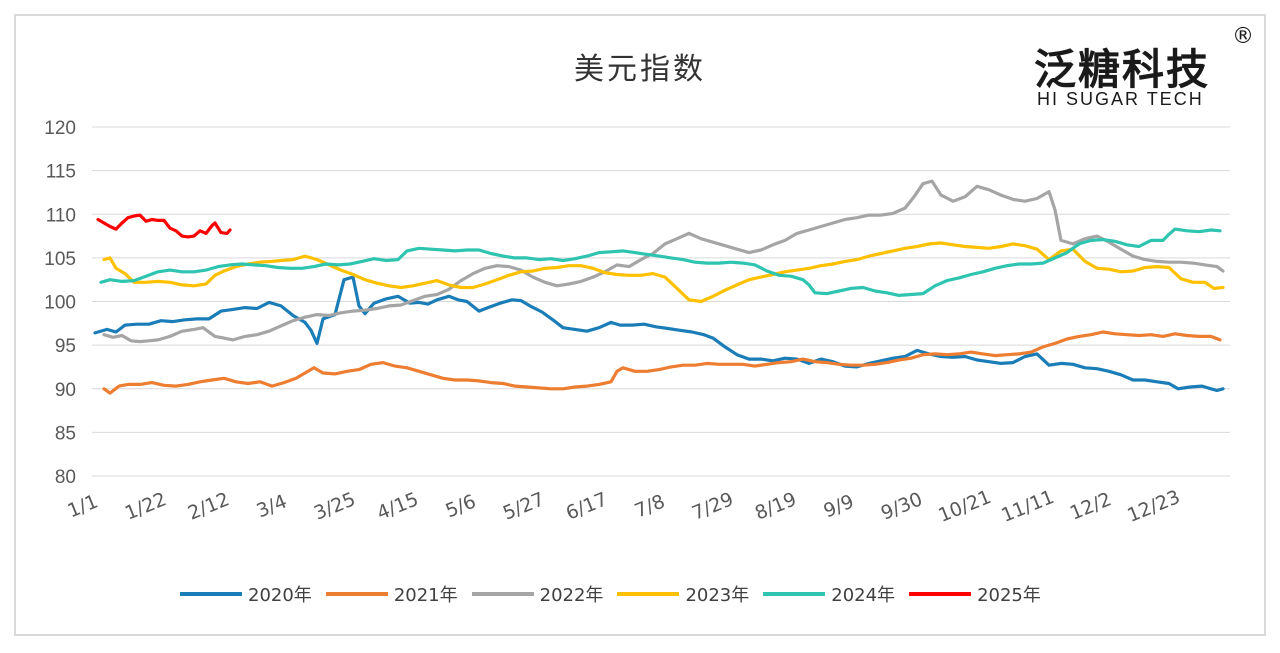  What do you see at coordinates (60, 259) in the screenshot?
I see `y-tick-label: 105` at bounding box center [60, 259].